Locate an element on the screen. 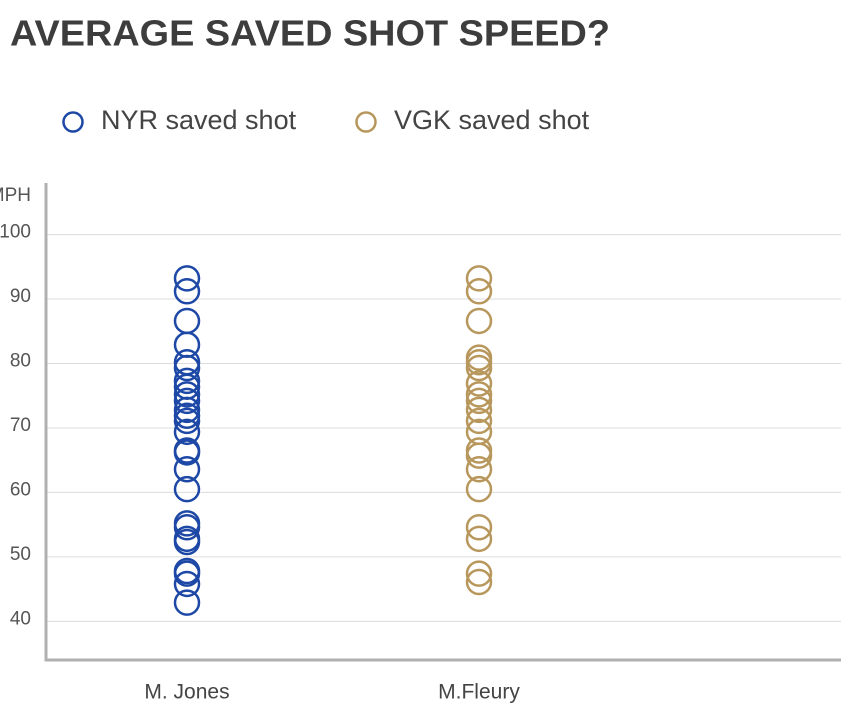 This screenshot has width=841, height=711. y-tick-label: 80 is located at coordinates (20, 361).